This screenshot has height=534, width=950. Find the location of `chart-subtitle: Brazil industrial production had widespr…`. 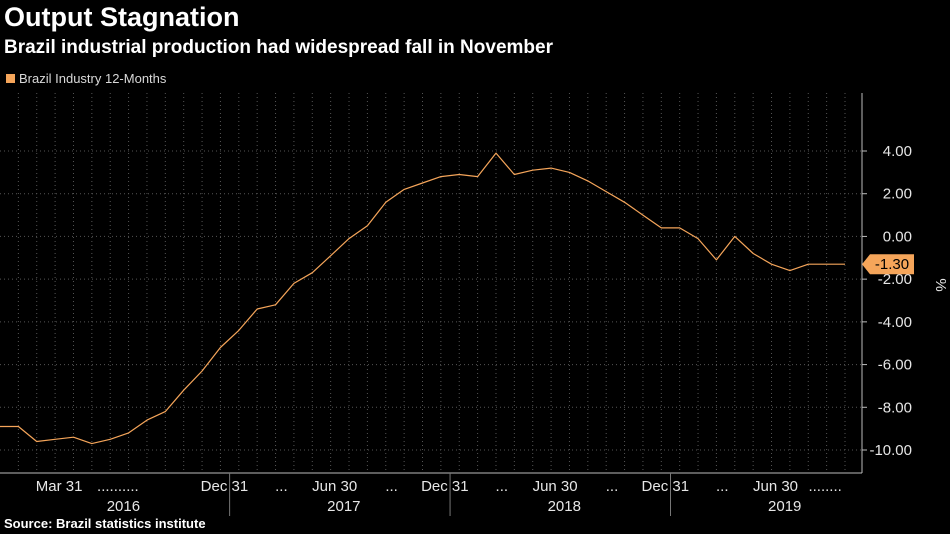

chart-subtitle: Brazil industrial production had widespr… is located at coordinates (278, 47).